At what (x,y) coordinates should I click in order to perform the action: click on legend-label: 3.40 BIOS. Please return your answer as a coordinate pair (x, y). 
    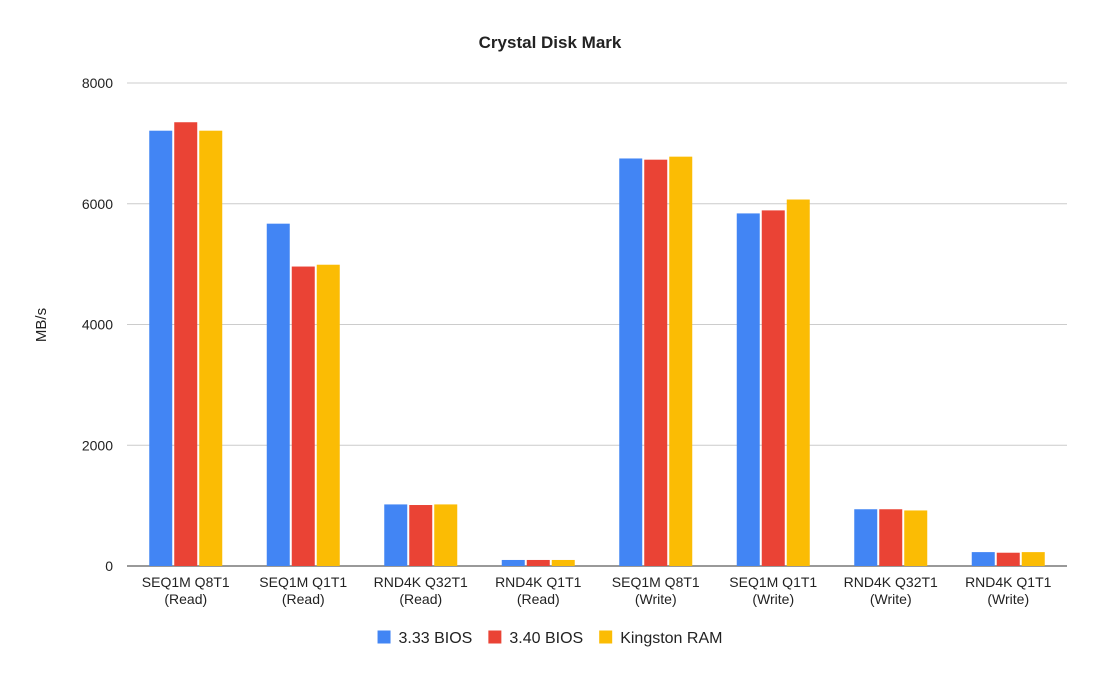
    Looking at the image, I should click on (546, 638).